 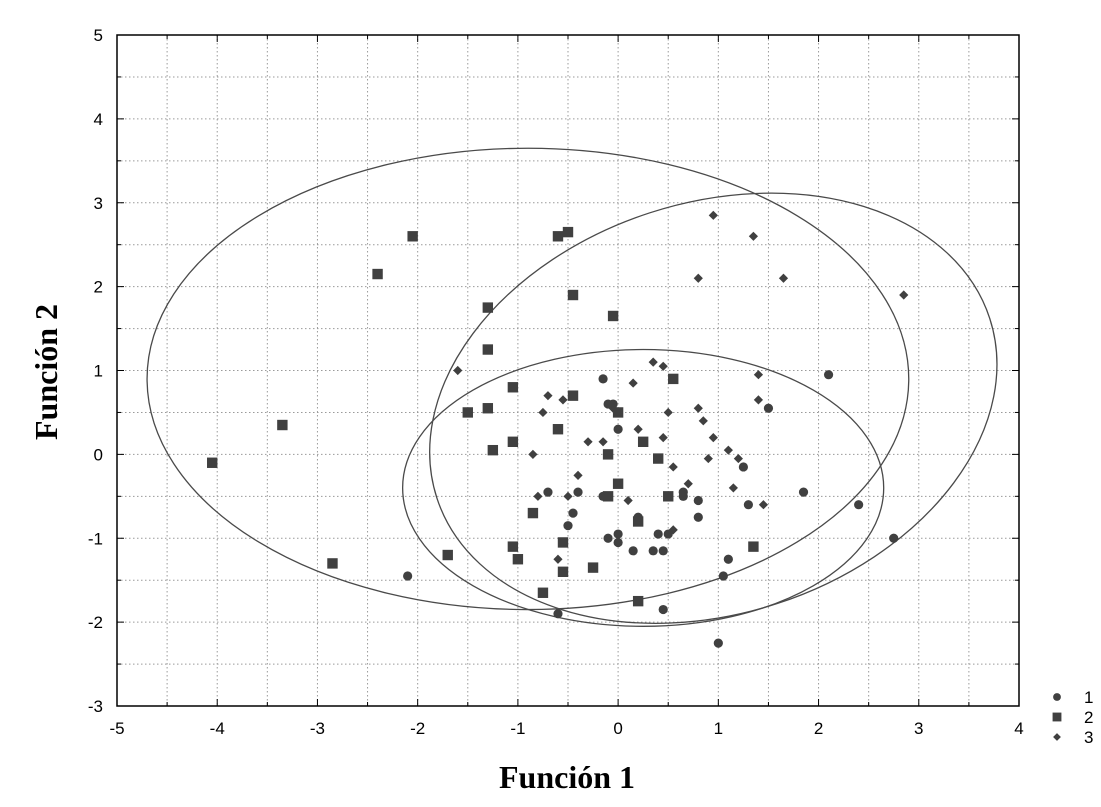 What do you see at coordinates (1088, 717) in the screenshot?
I see `legend-label-2: 2` at bounding box center [1088, 717].